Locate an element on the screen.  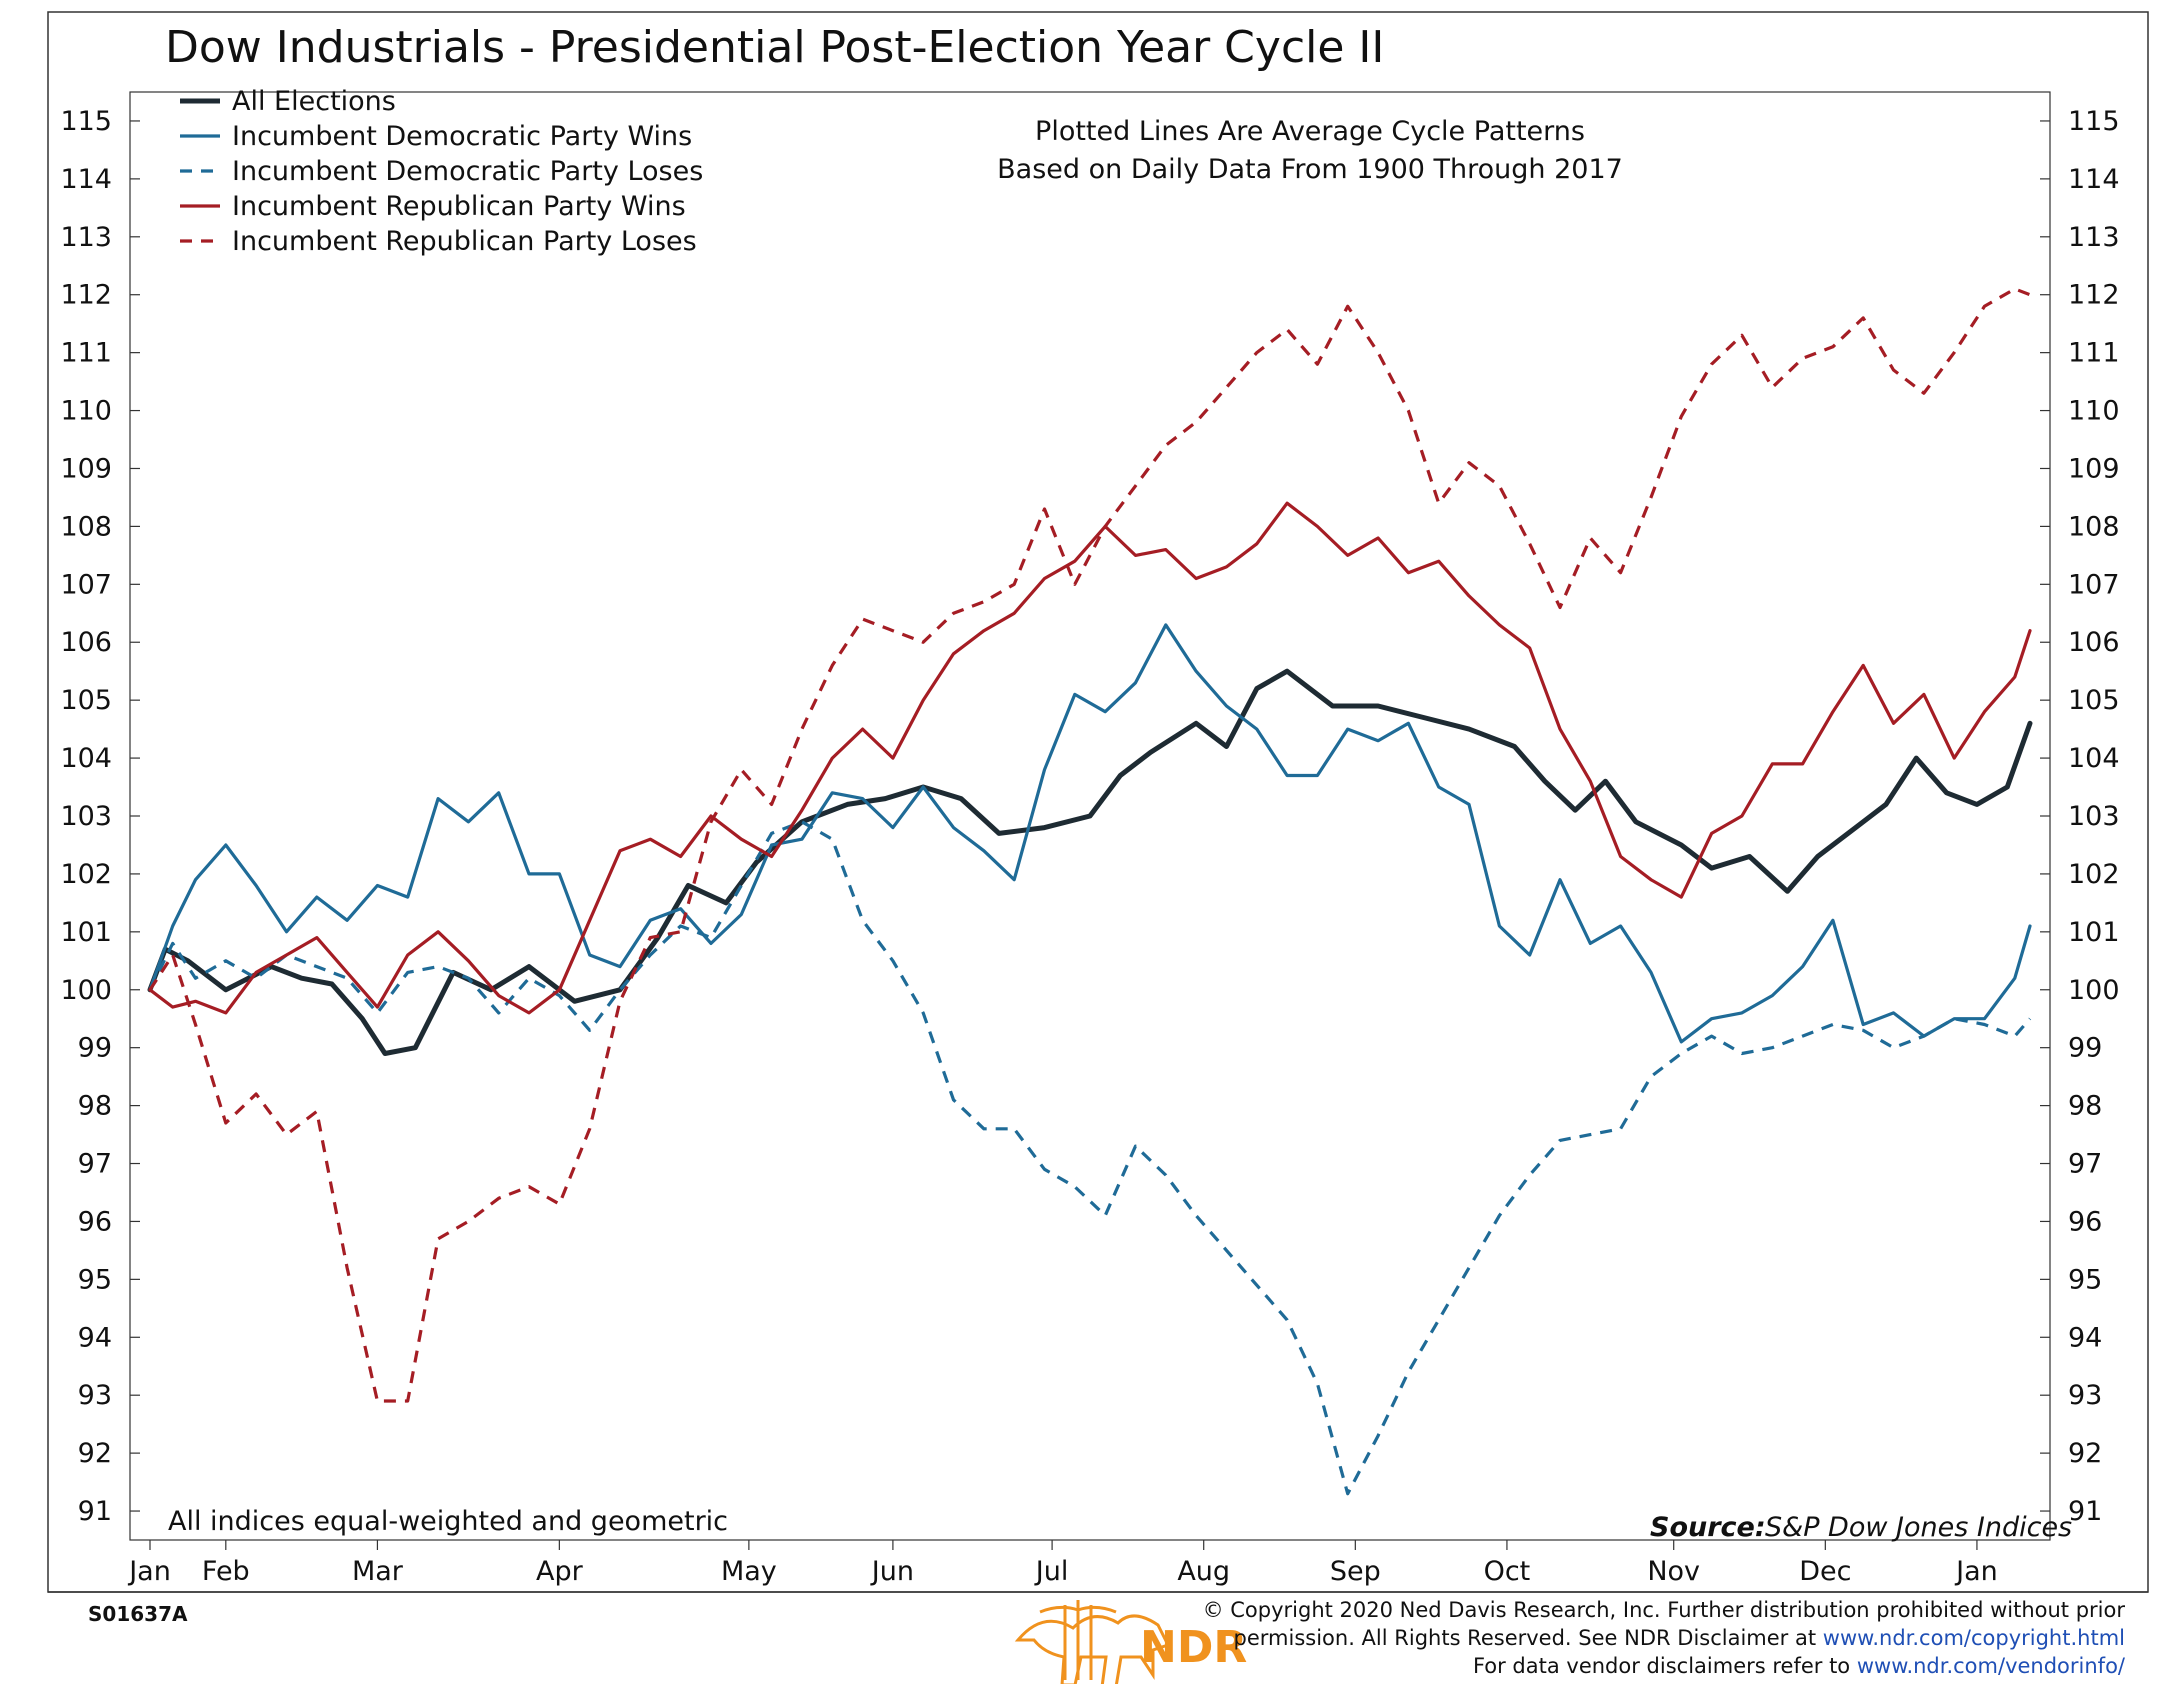
y-tick-label-left: 114 is located at coordinates (86, 179).